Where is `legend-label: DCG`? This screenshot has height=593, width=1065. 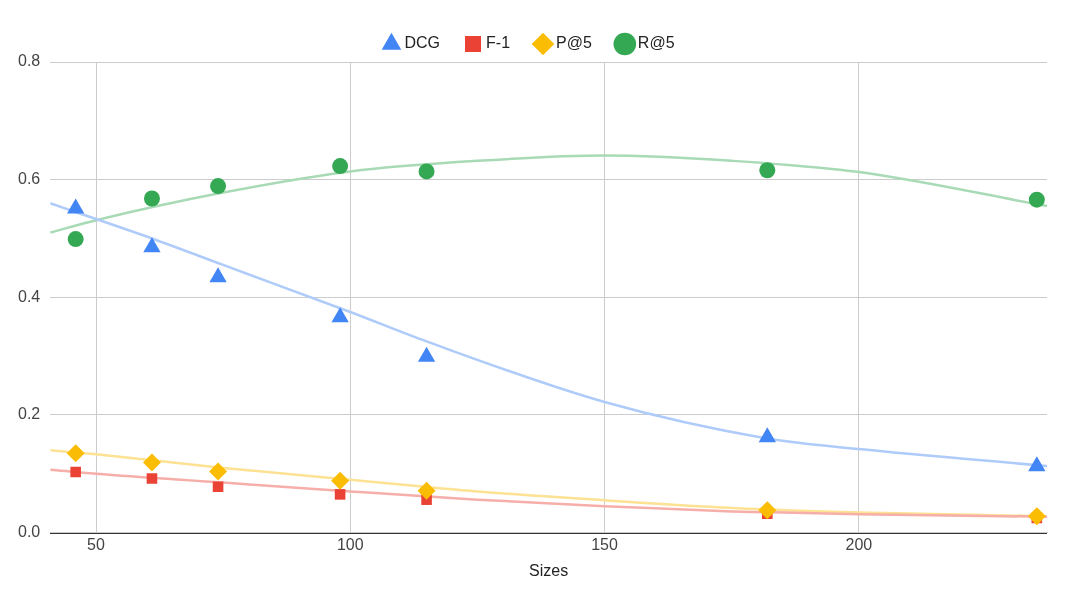 legend-label: DCG is located at coordinates (422, 43).